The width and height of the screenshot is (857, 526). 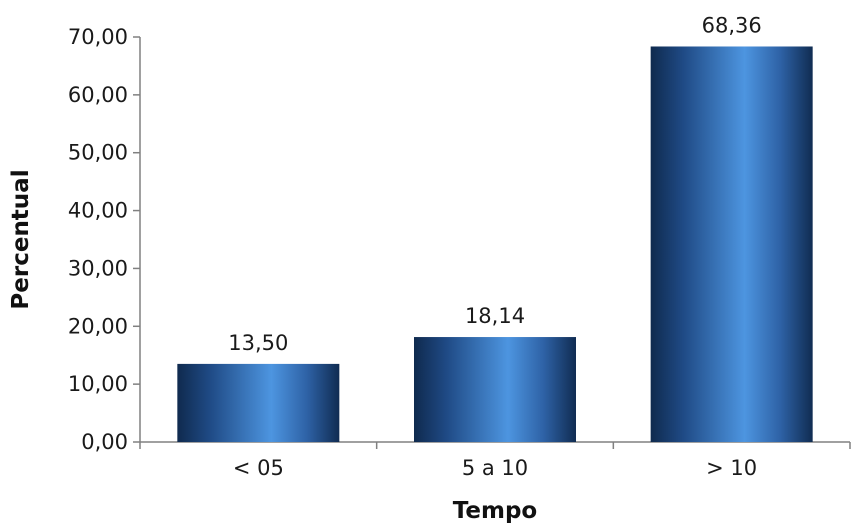 I want to click on y-axis-title: Percentual, so click(x=21, y=239).